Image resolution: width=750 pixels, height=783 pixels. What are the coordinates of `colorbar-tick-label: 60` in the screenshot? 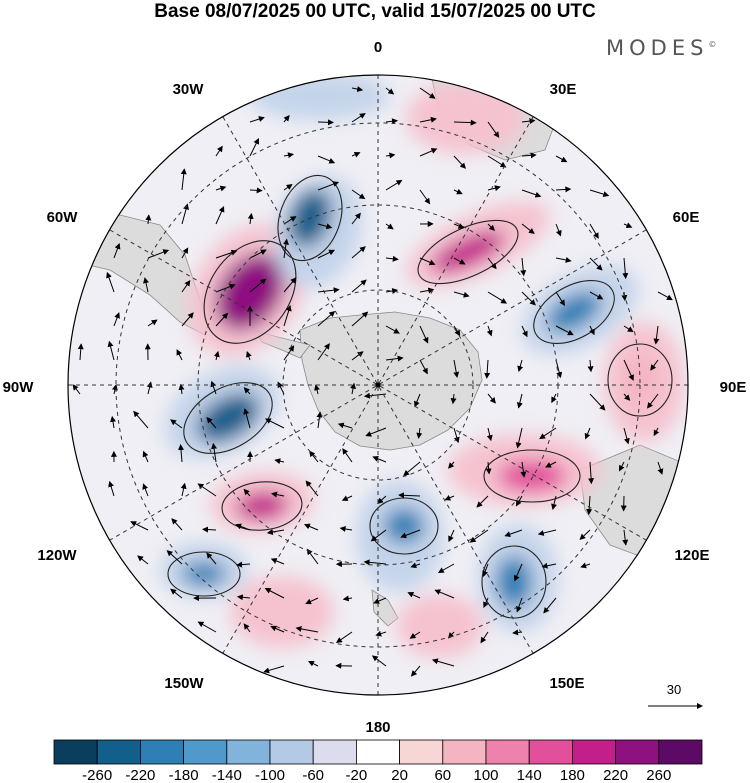 It's located at (442, 775).